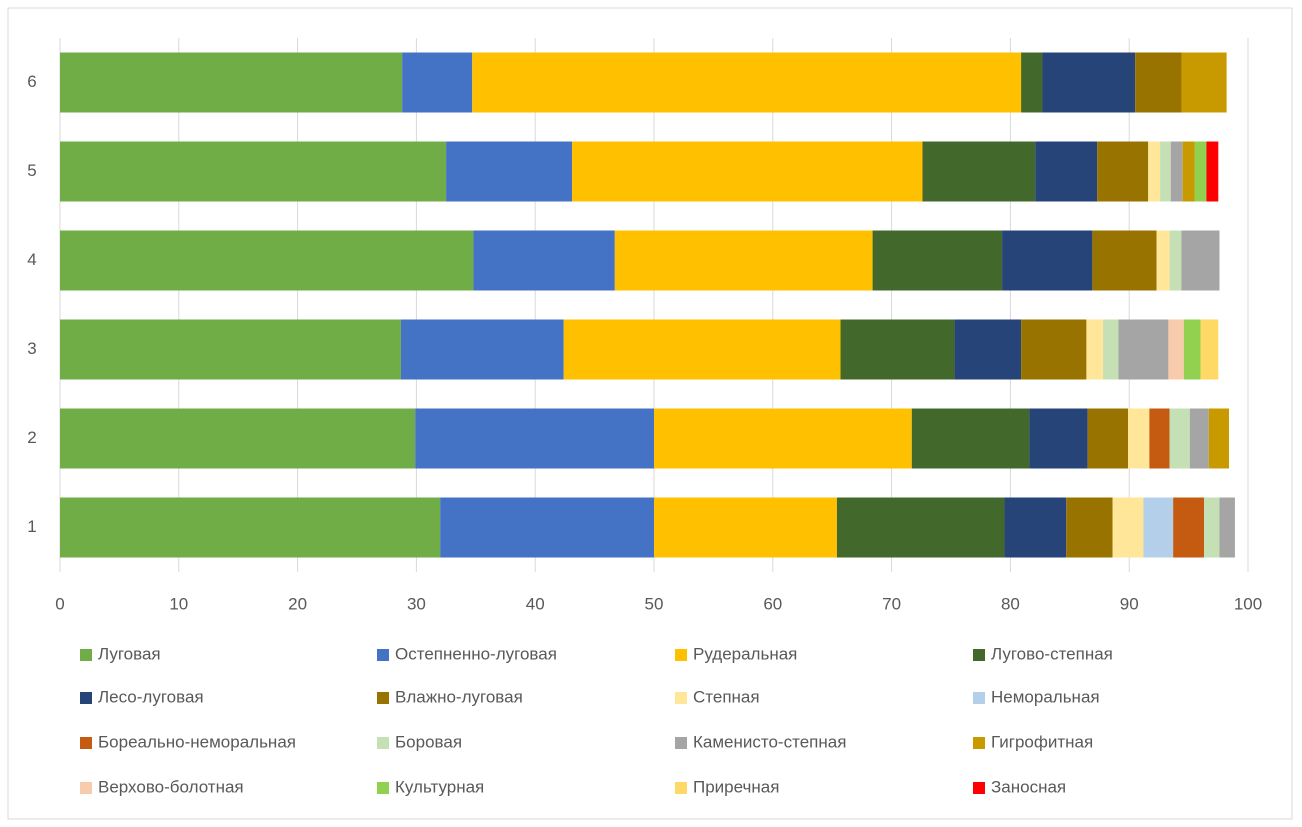 The width and height of the screenshot is (1302, 827). What do you see at coordinates (736, 786) in the screenshot?
I see `legend-label: Приречная` at bounding box center [736, 786].